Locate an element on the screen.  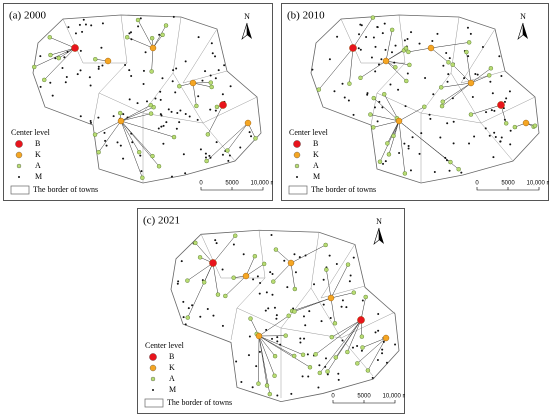
legend-title: Center level is located at coordinates (165, 345).